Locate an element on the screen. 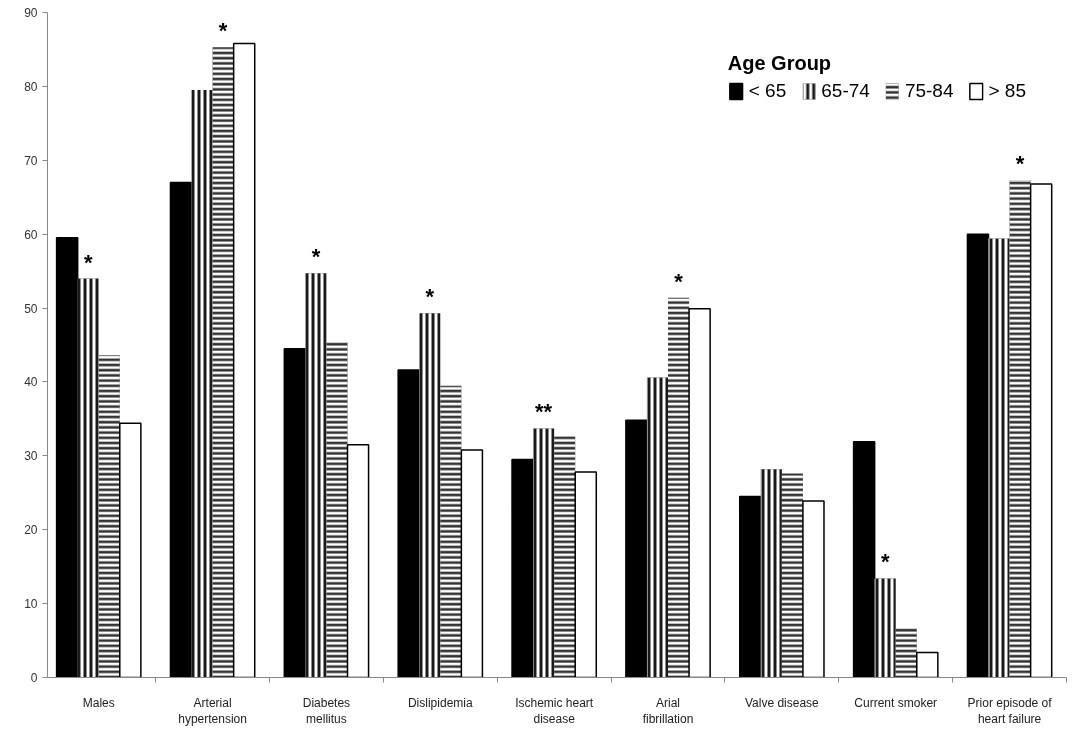 This screenshot has width=1078, height=729. legend-label: > 85 is located at coordinates (1007, 91).